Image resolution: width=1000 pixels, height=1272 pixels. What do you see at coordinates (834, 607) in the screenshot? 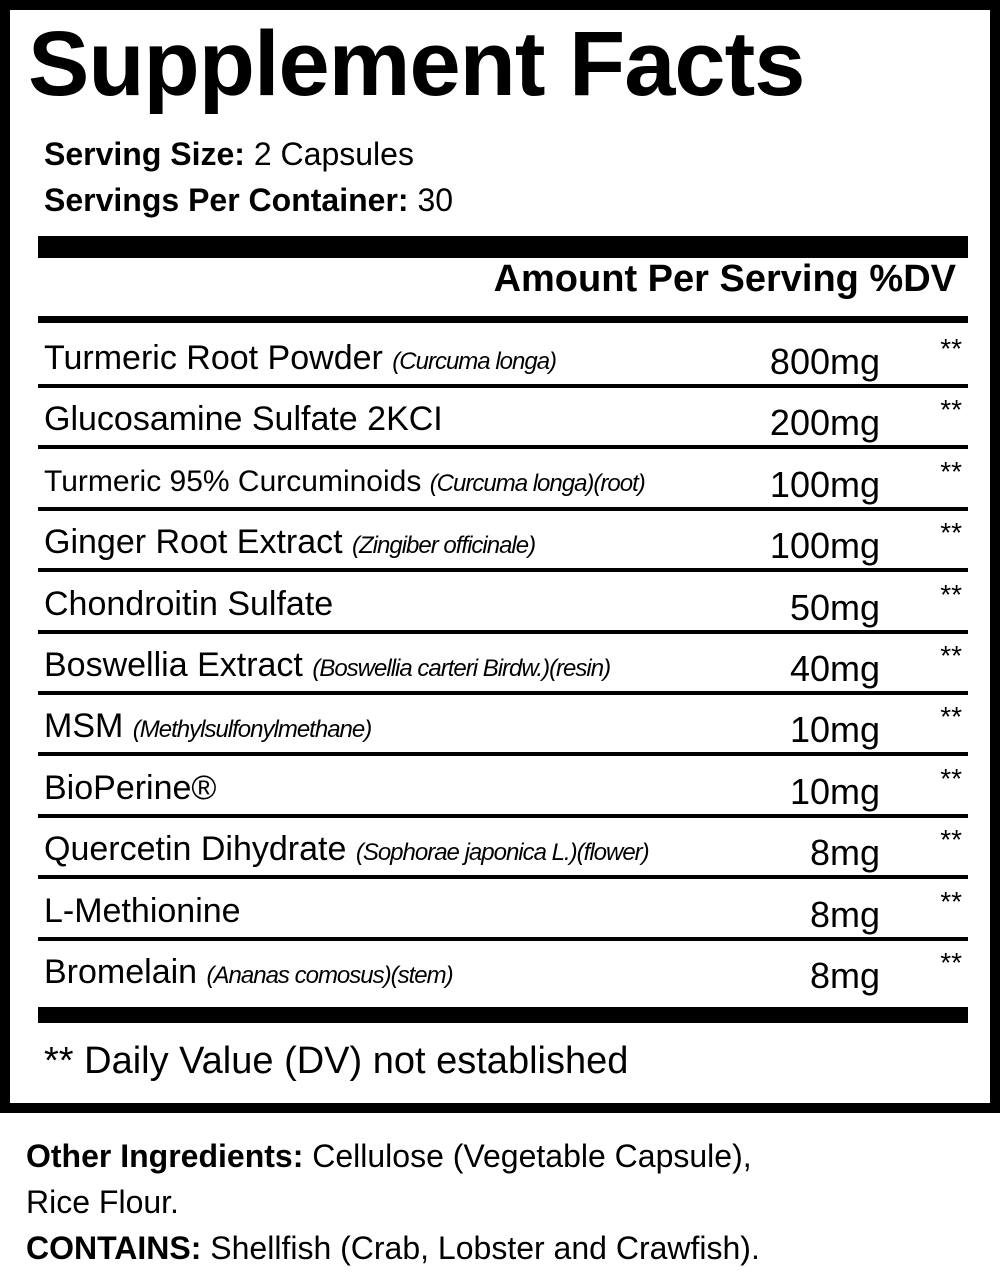
I see `ingredient-amount: 50mg` at bounding box center [834, 607].